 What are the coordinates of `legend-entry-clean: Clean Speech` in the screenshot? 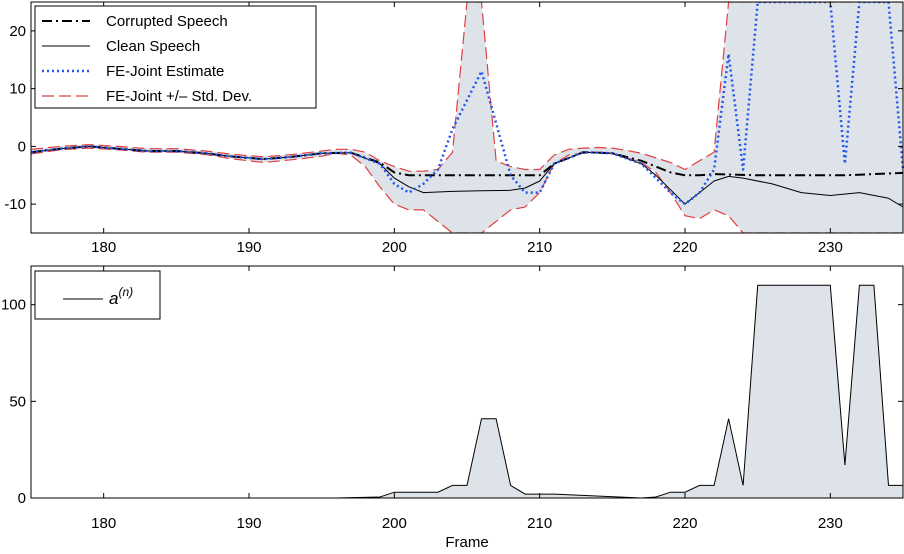 It's located at (121, 46).